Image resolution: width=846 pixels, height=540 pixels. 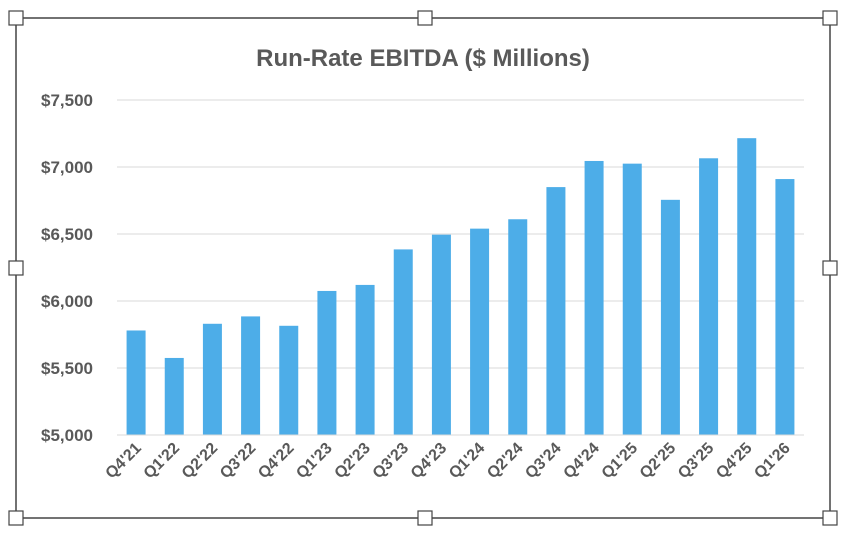 What do you see at coordinates (67, 234) in the screenshot?
I see `y-tick-label: $6,500` at bounding box center [67, 234].